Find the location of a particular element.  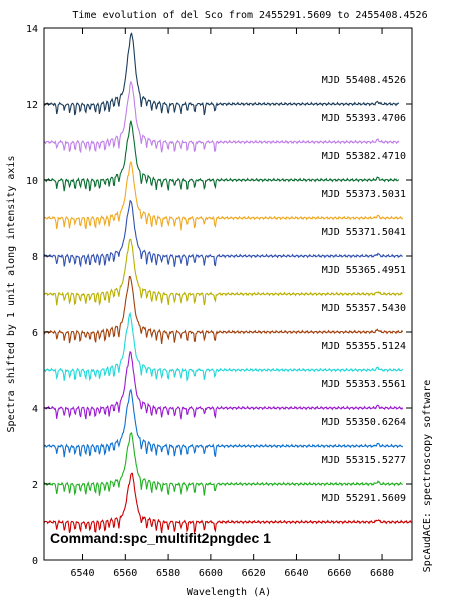

x-tick-label: 6620 is located at coordinates (254, 573).